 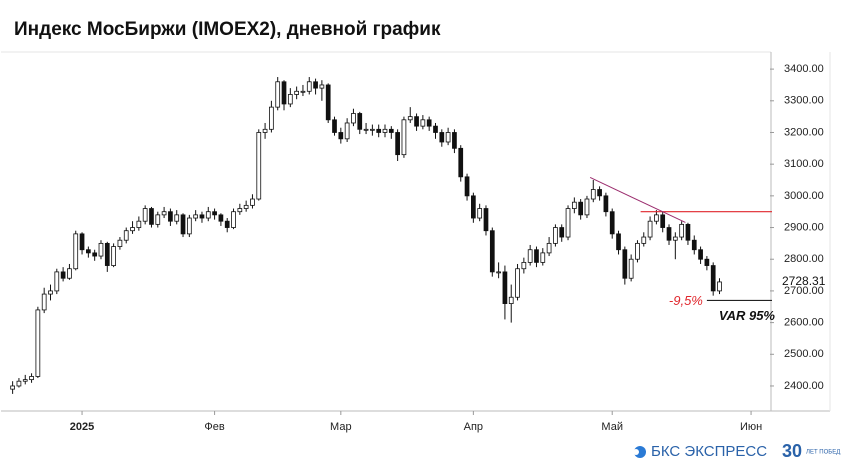 What do you see at coordinates (804, 259) in the screenshot?
I see `y-tick-label: 2800.00` at bounding box center [804, 259].